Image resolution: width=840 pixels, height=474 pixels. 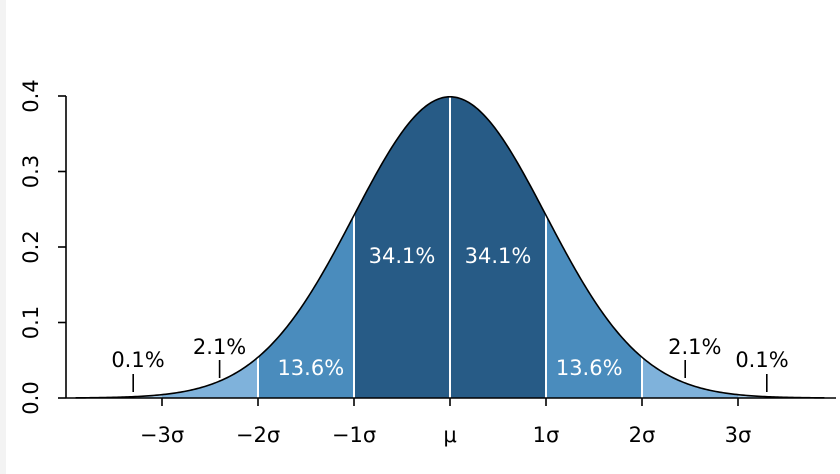 I want to click on y-tick-label: 0.3, so click(x=31, y=171).